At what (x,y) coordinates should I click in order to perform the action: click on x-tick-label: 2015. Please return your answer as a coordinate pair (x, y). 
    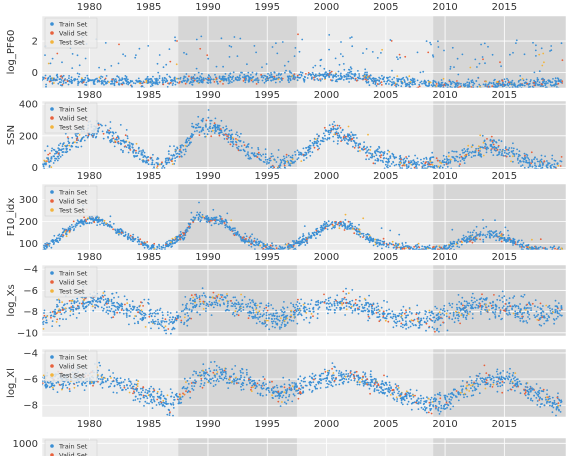
    Looking at the image, I should click on (504, 176).